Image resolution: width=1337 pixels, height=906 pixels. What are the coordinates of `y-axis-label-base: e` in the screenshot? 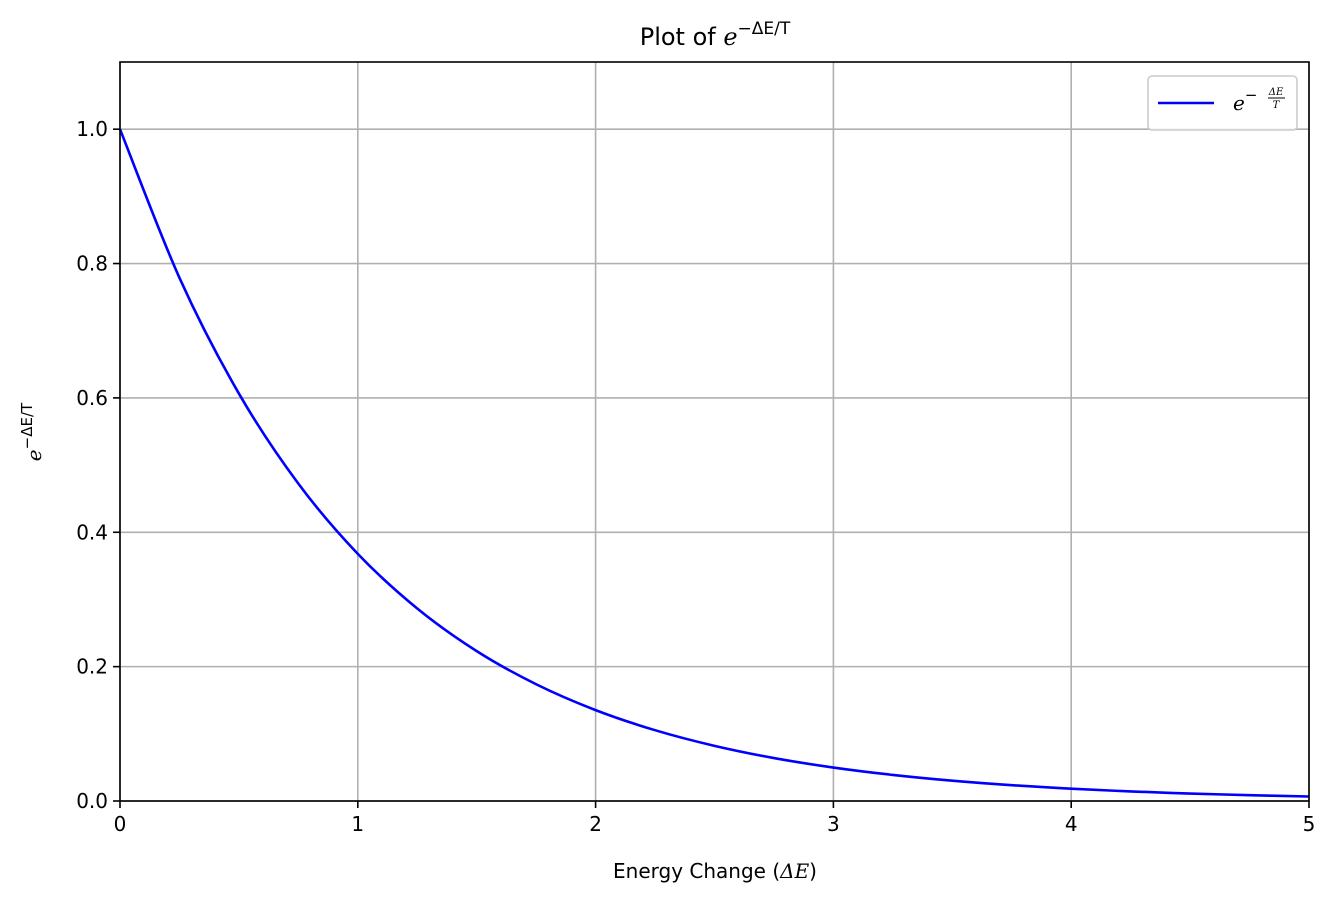 It's located at (34, 455).